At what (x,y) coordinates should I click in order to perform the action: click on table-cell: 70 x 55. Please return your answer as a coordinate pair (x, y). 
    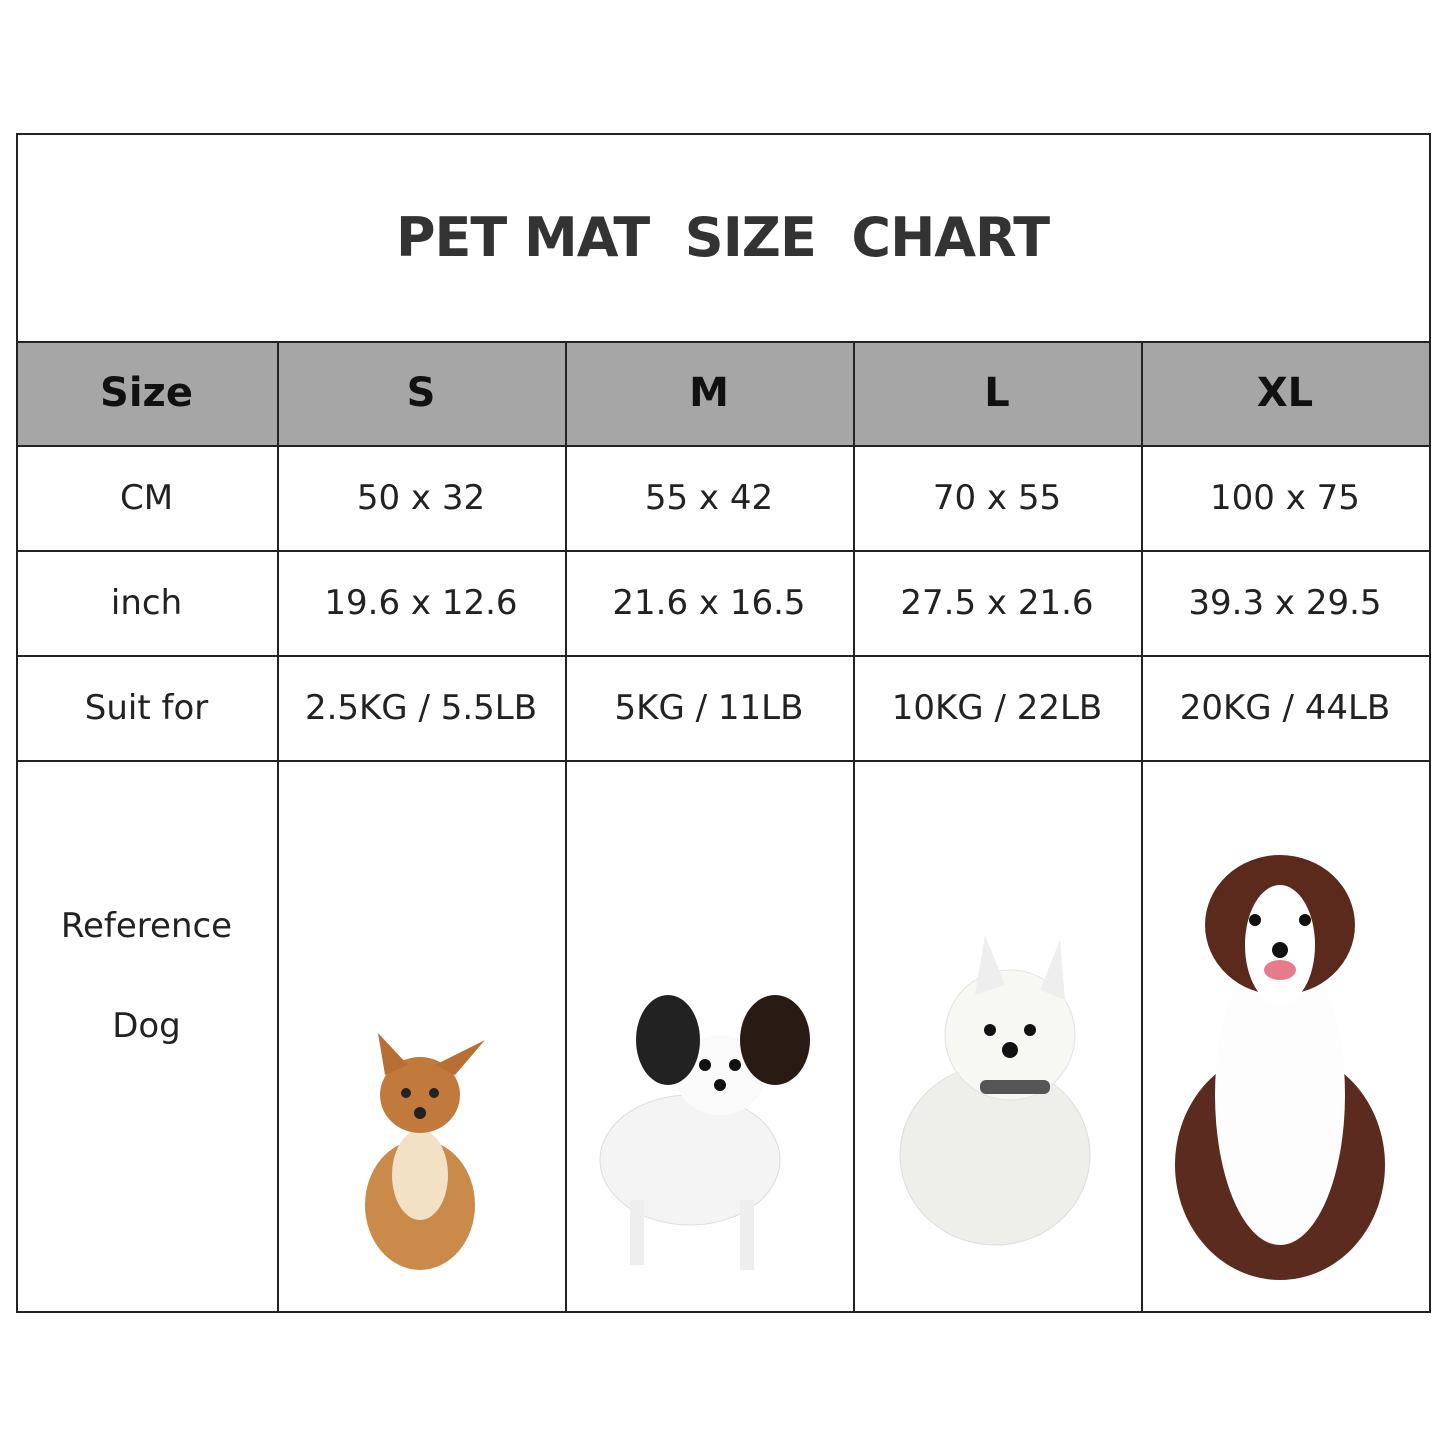
    Looking at the image, I should click on (997, 497).